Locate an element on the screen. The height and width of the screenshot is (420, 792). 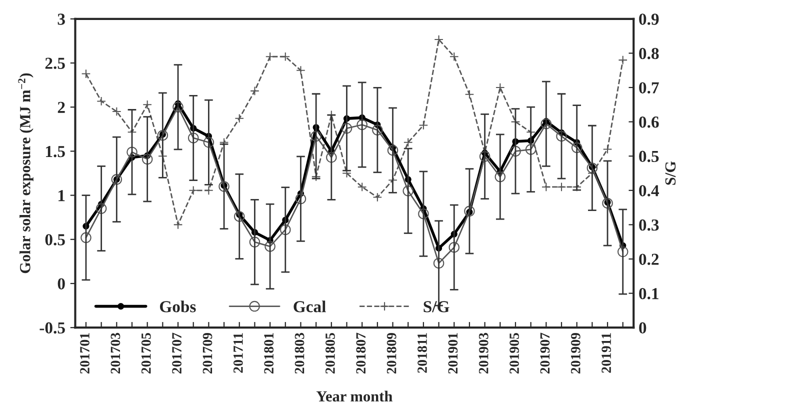
x-tick-label: 201907 is located at coordinates (545, 353).